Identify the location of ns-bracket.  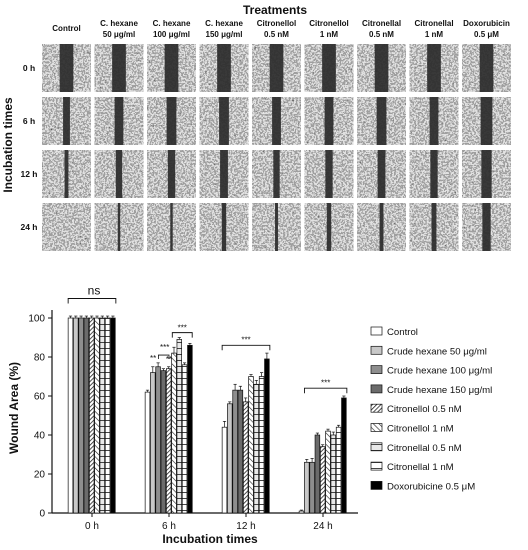
(92, 301).